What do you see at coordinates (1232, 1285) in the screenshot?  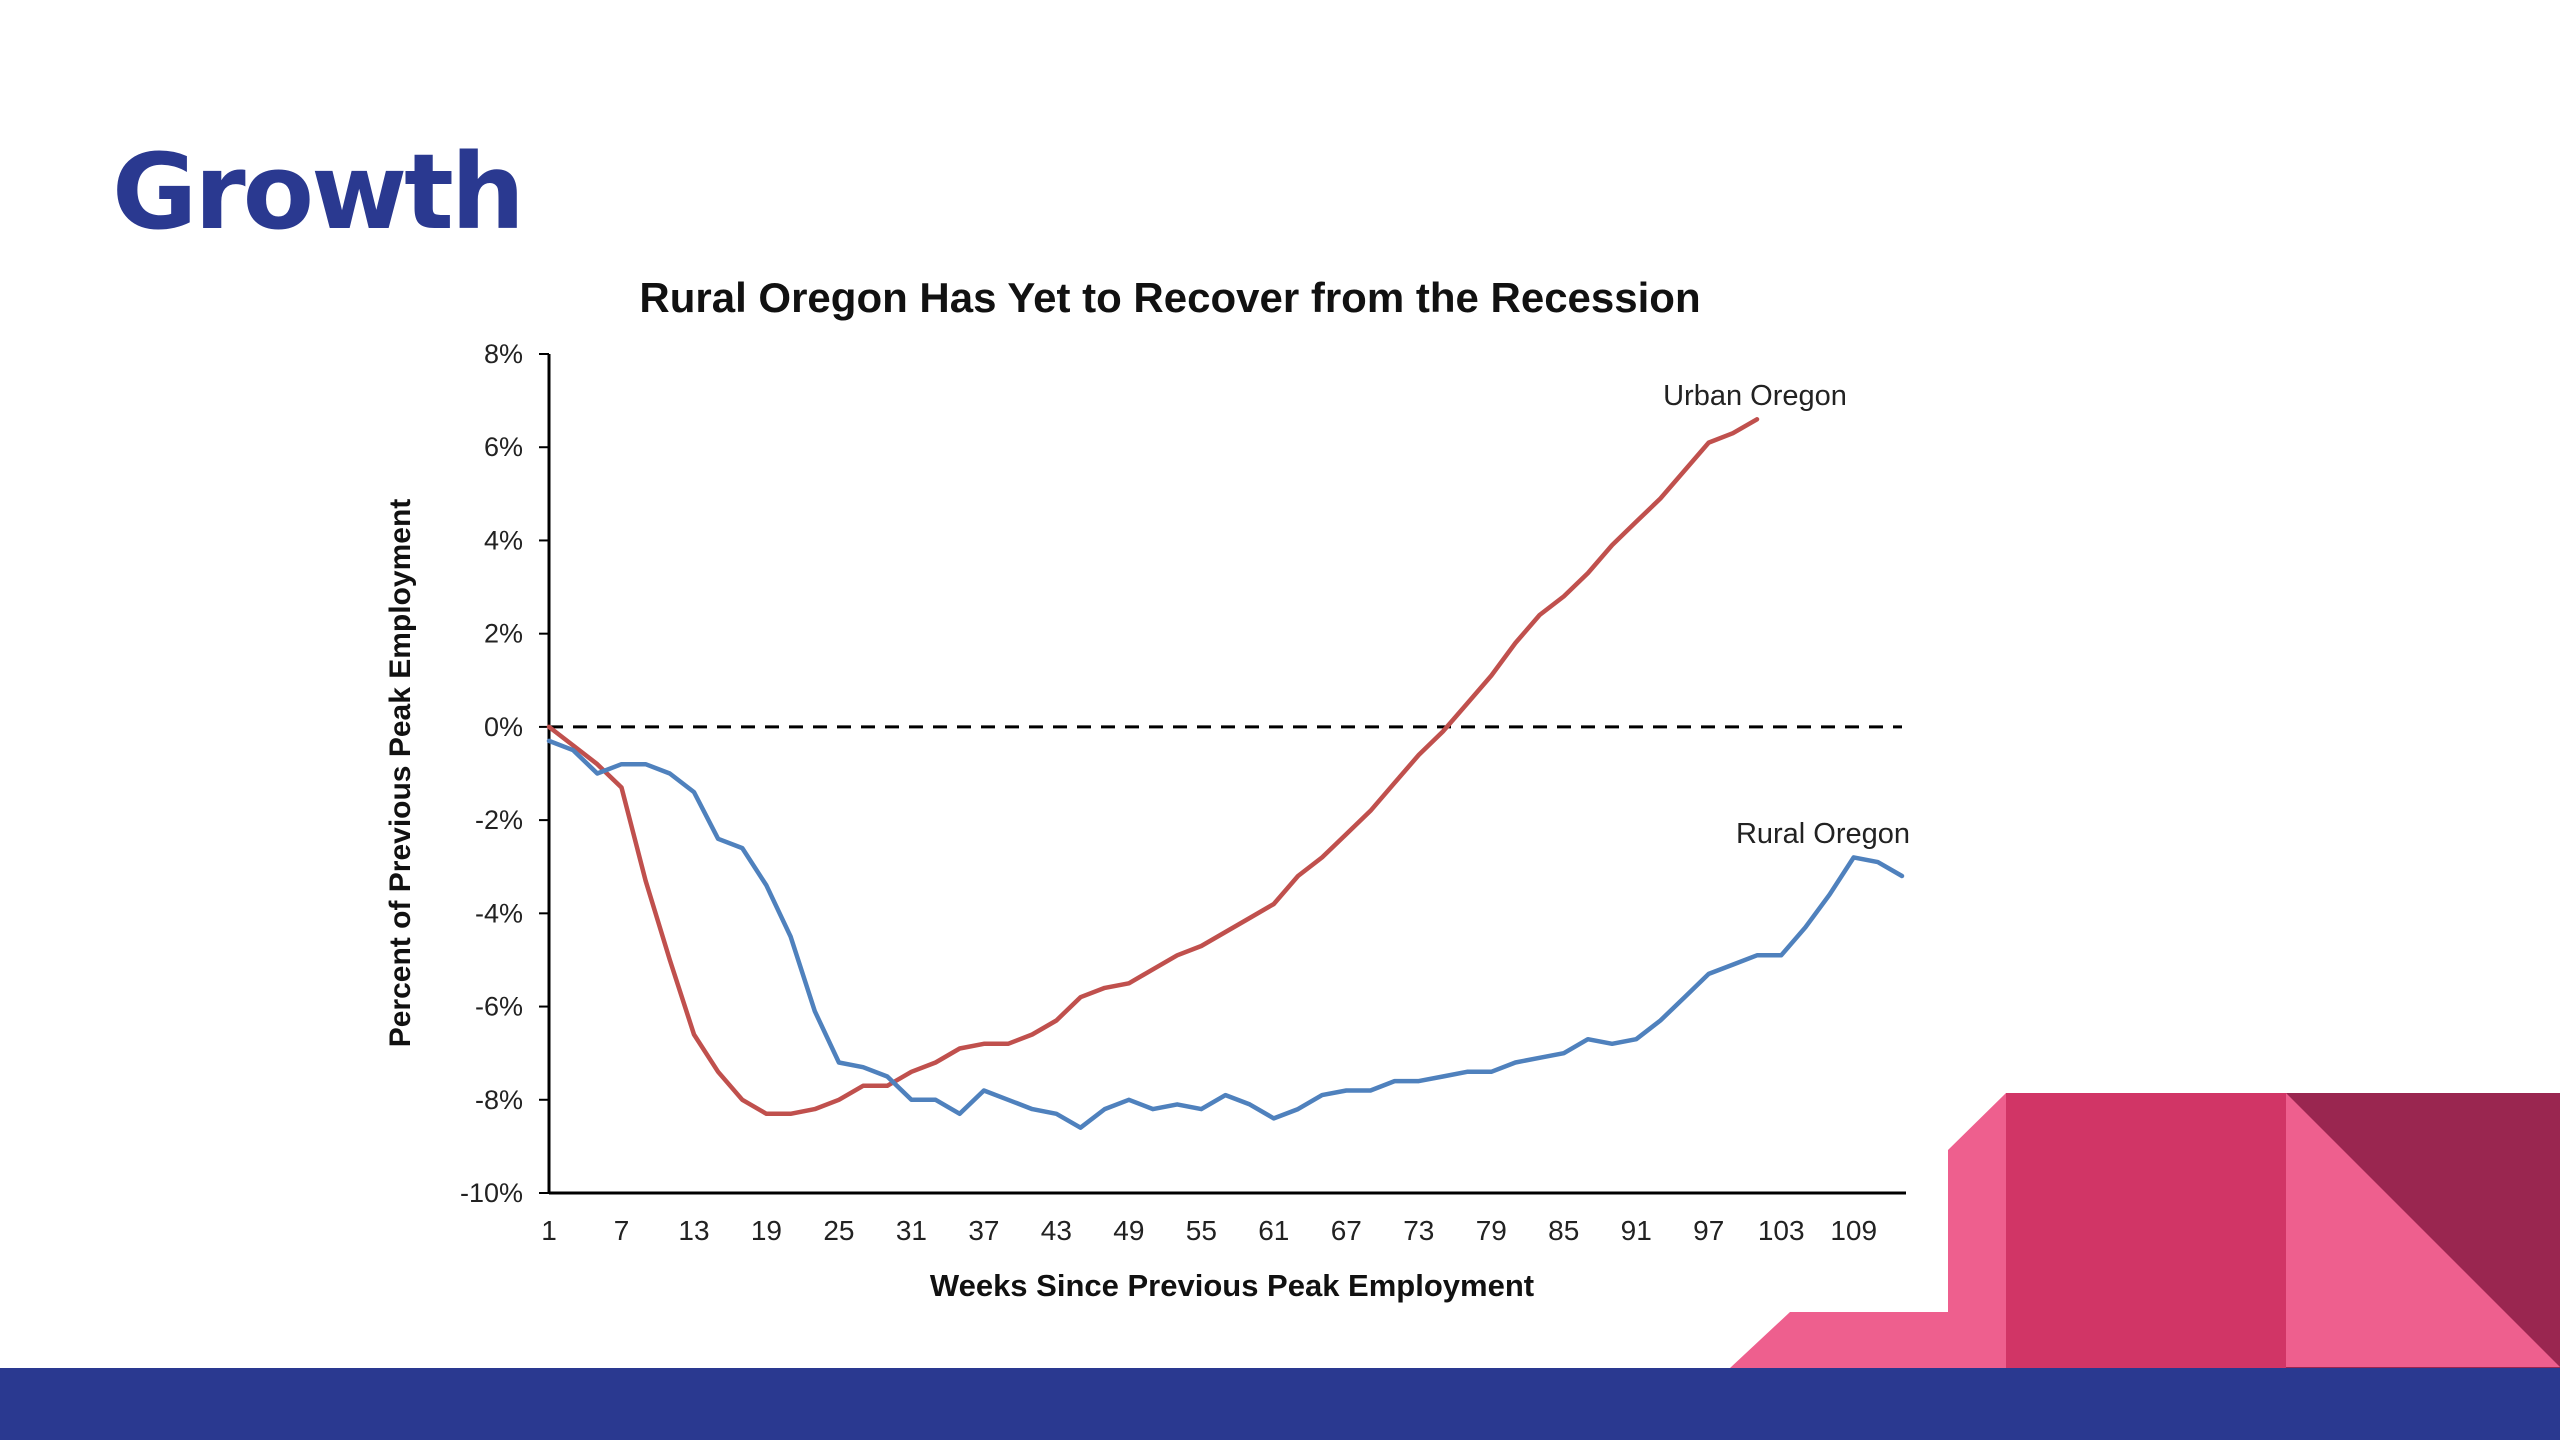 I see `x-axis-label: Weeks Since Previous Peak Employment` at bounding box center [1232, 1285].